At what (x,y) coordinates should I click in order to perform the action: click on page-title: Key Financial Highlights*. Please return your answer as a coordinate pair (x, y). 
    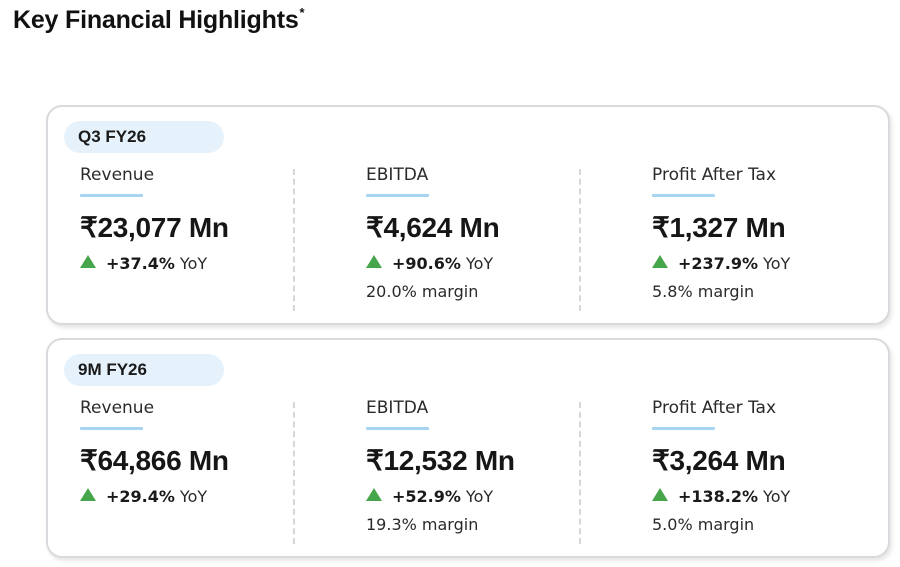
    Looking at the image, I should click on (159, 19).